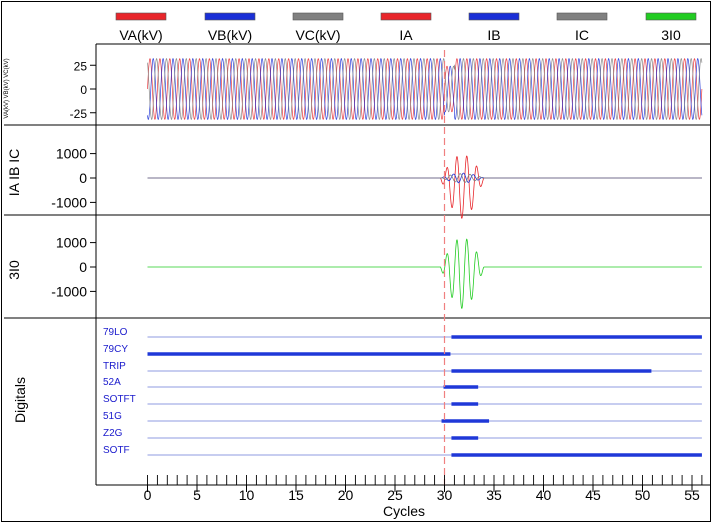  I want to click on x-tick-label-3: 15, so click(296, 495).